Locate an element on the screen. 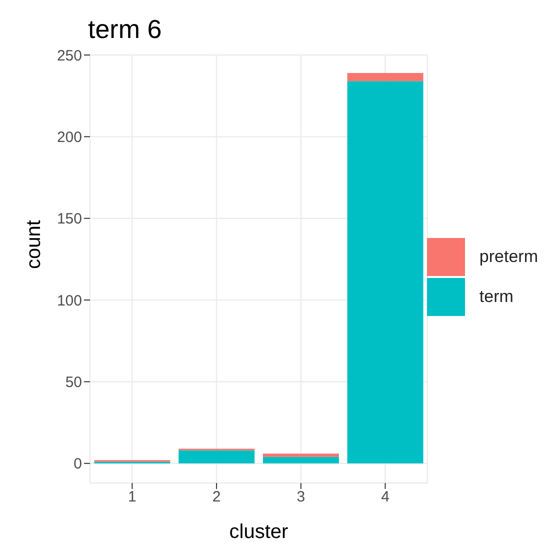 This screenshot has height=555, width=550. x-axis-title: cluster is located at coordinates (259, 532).